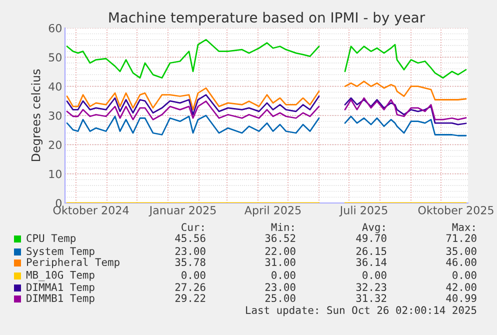  Describe the element at coordinates (461, 251) in the screenshot. I see `text: 35.00` at that location.